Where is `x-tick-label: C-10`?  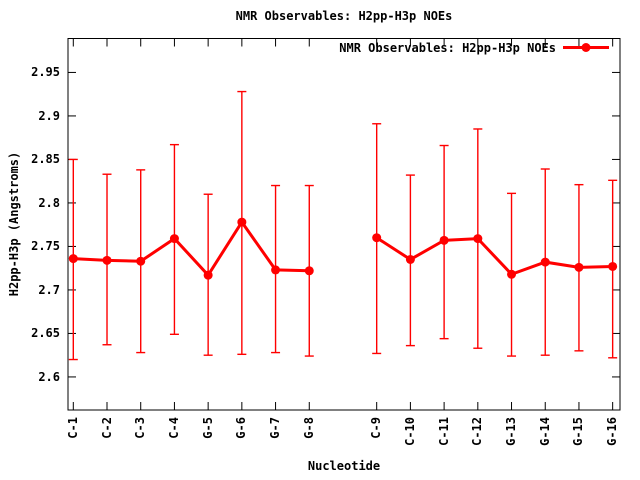
x-tick-label: C-10 is located at coordinates (409, 431).